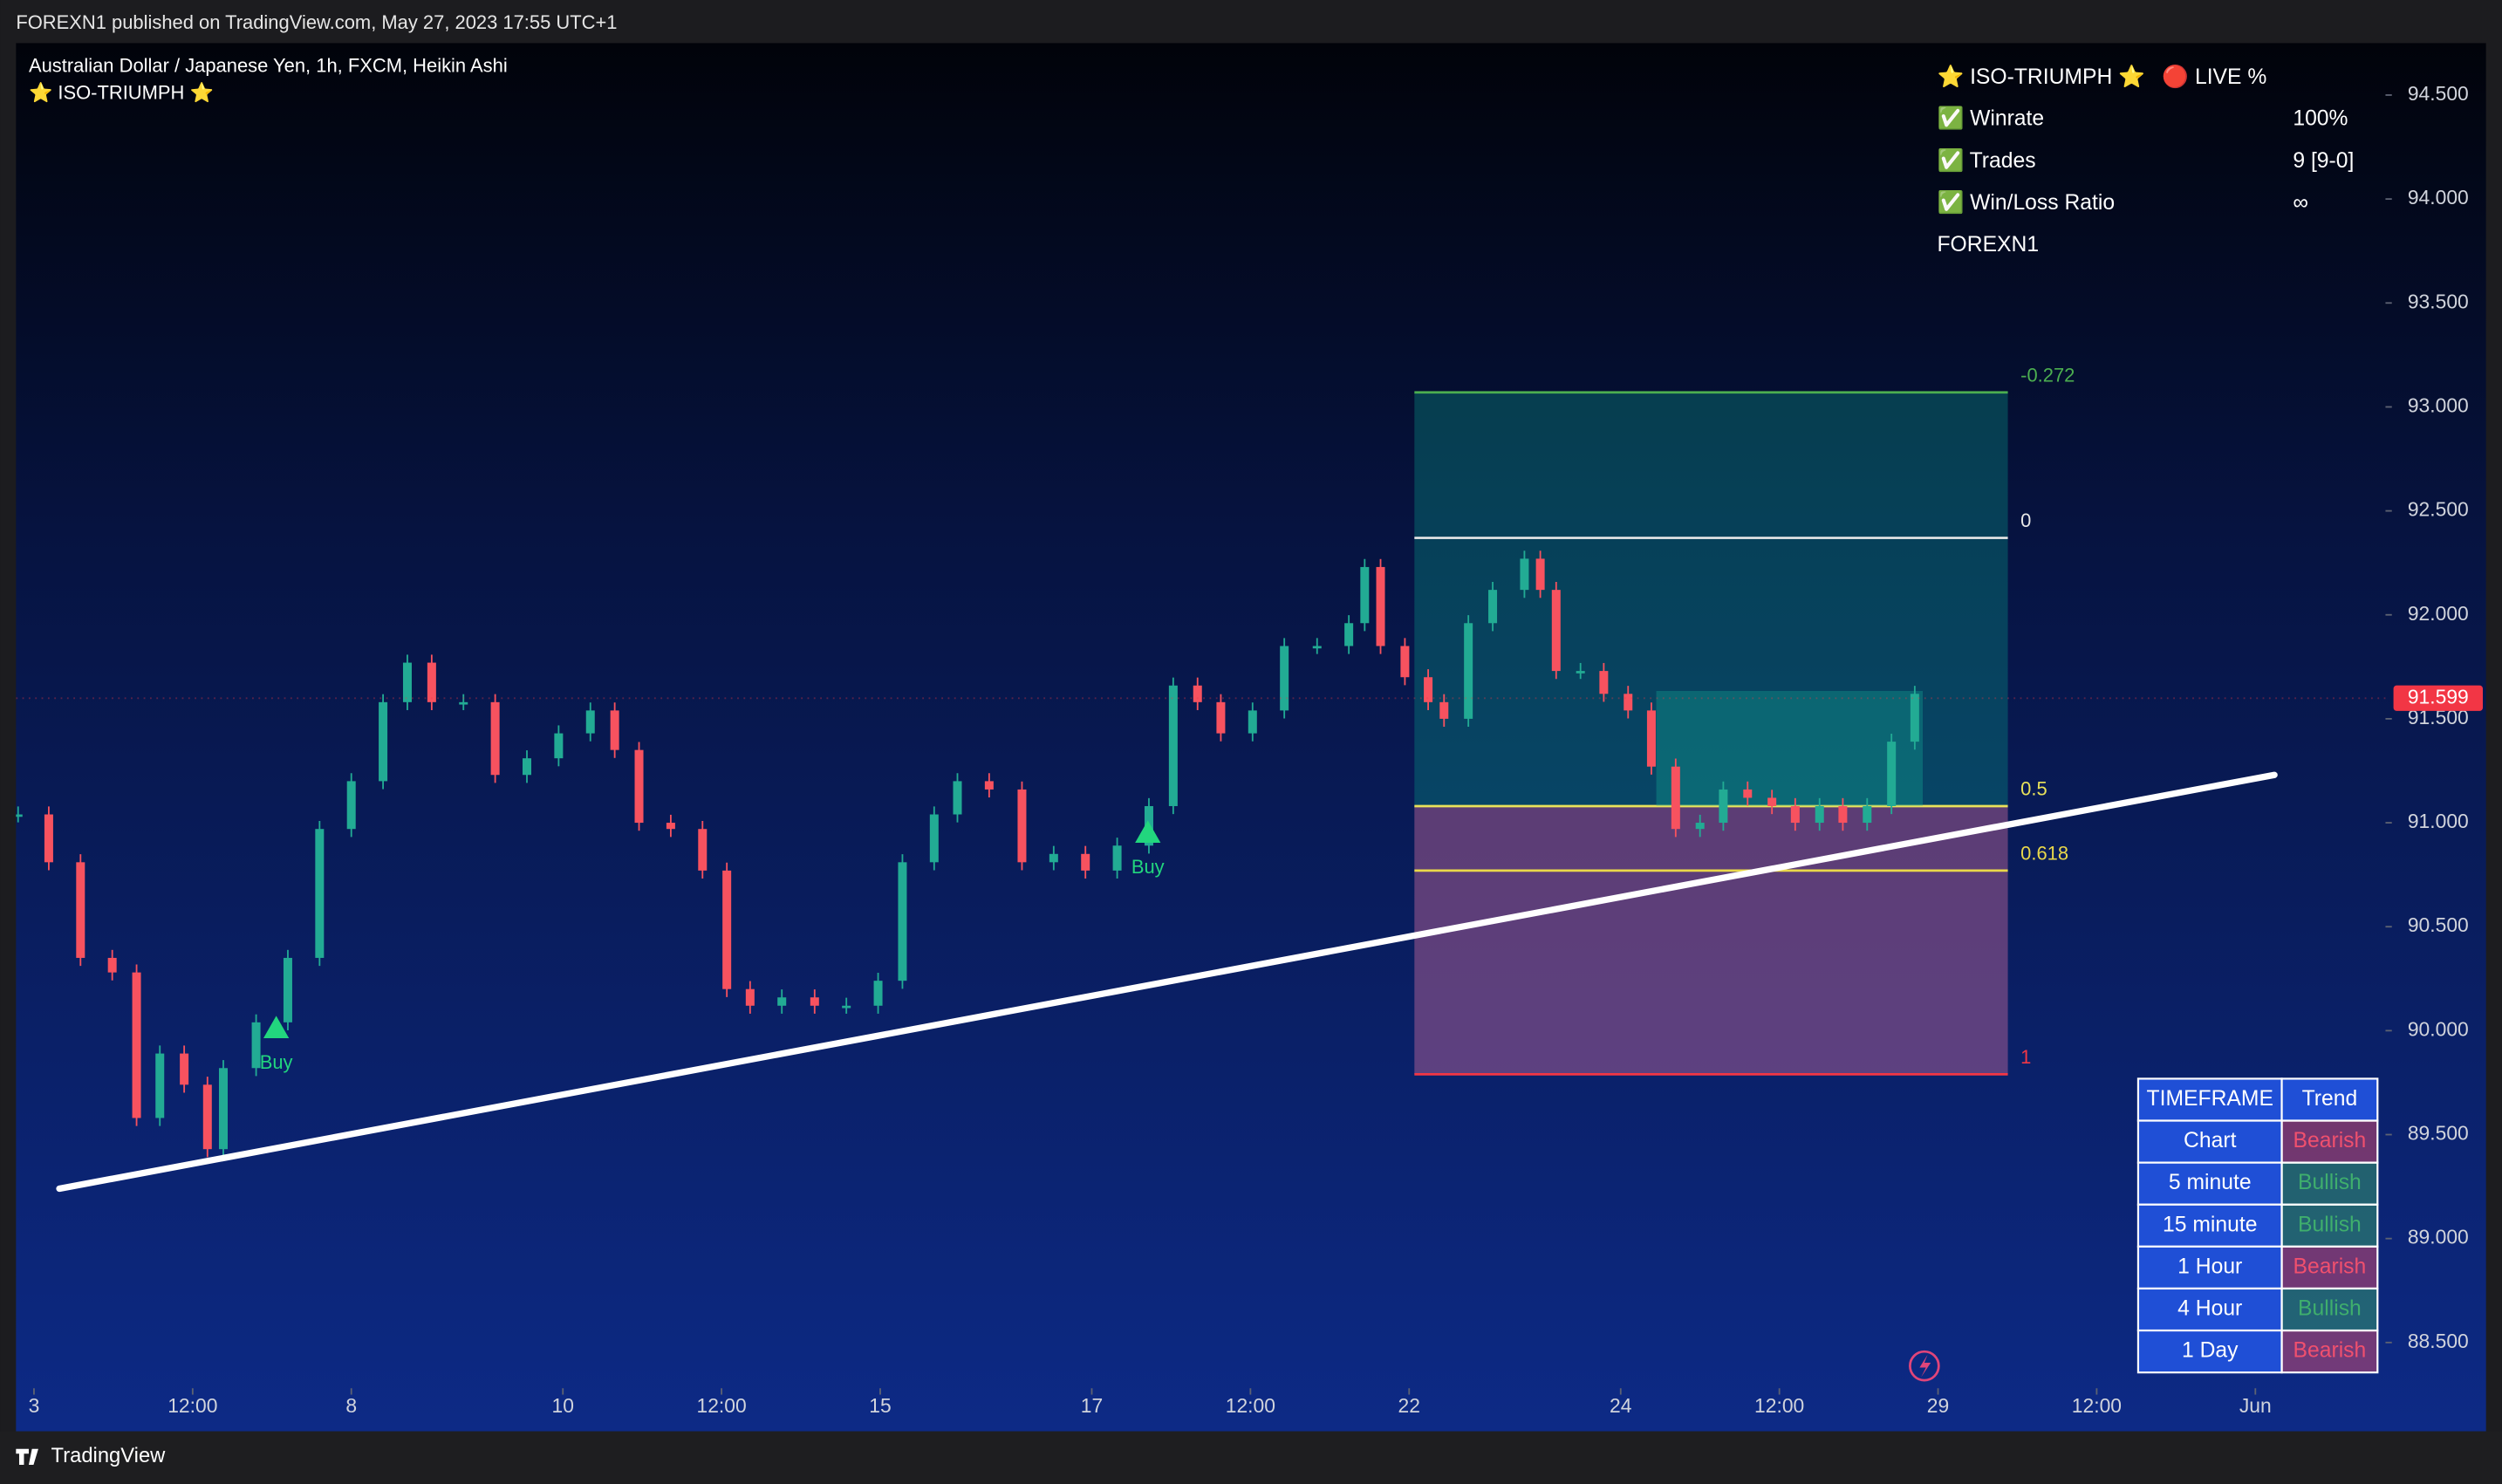 The image size is (2502, 1484). Describe the element at coordinates (1790, 748) in the screenshot. I see `position-box` at that location.